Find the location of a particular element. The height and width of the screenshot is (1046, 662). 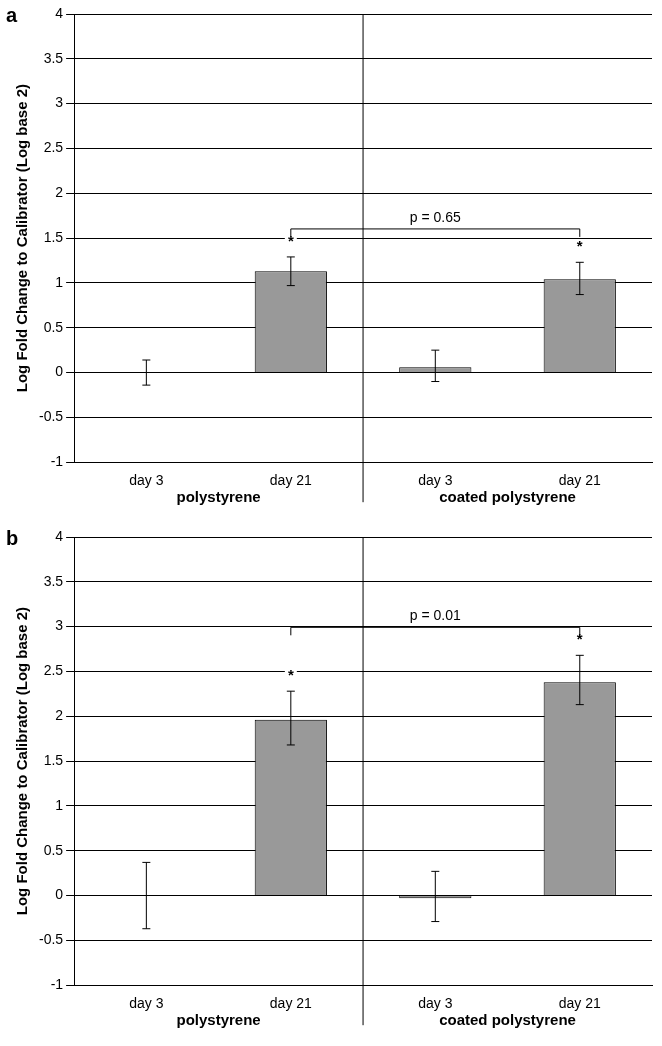

chart-title: a is located at coordinates (12, 14).